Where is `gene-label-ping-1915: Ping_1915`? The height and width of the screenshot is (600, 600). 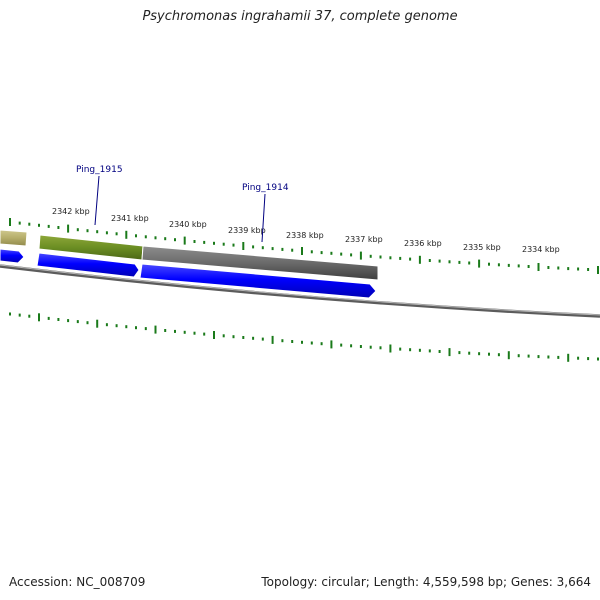
gene-label-ping-1915: Ping_1915 is located at coordinates (99, 170).